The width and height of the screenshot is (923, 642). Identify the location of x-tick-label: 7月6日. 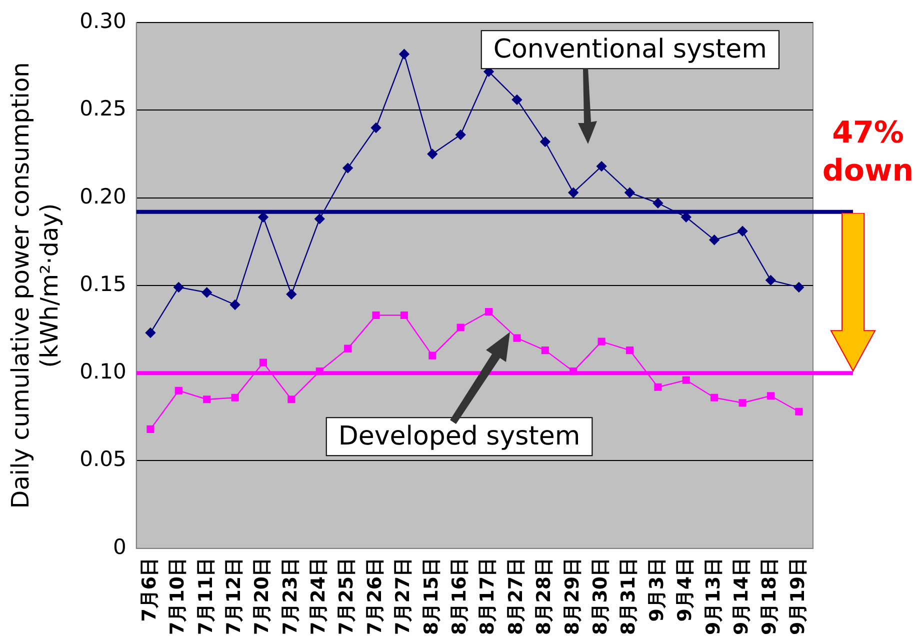
(149, 589).